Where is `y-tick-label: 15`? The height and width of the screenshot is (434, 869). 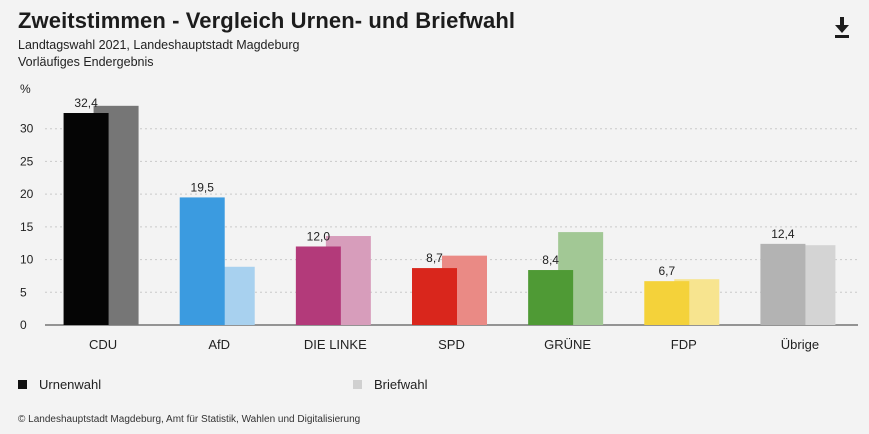 y-tick-label: 15 is located at coordinates (27, 227).